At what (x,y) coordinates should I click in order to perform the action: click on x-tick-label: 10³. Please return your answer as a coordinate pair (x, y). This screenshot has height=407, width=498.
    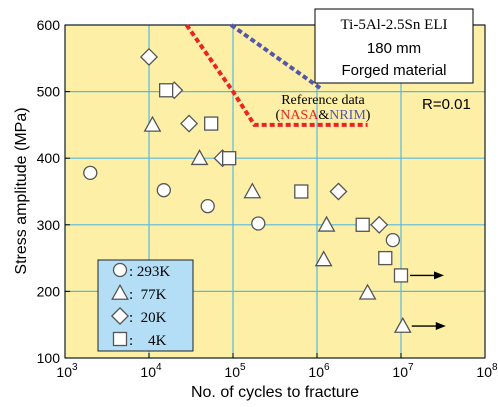
    Looking at the image, I should click on (67, 371).